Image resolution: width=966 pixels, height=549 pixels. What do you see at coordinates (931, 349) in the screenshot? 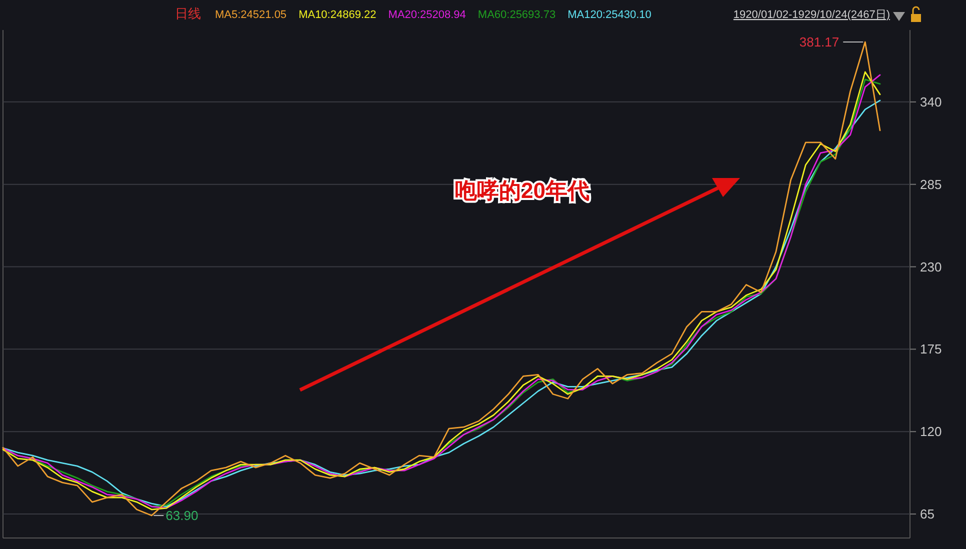
I see `y-tick-label: 175` at bounding box center [931, 349].